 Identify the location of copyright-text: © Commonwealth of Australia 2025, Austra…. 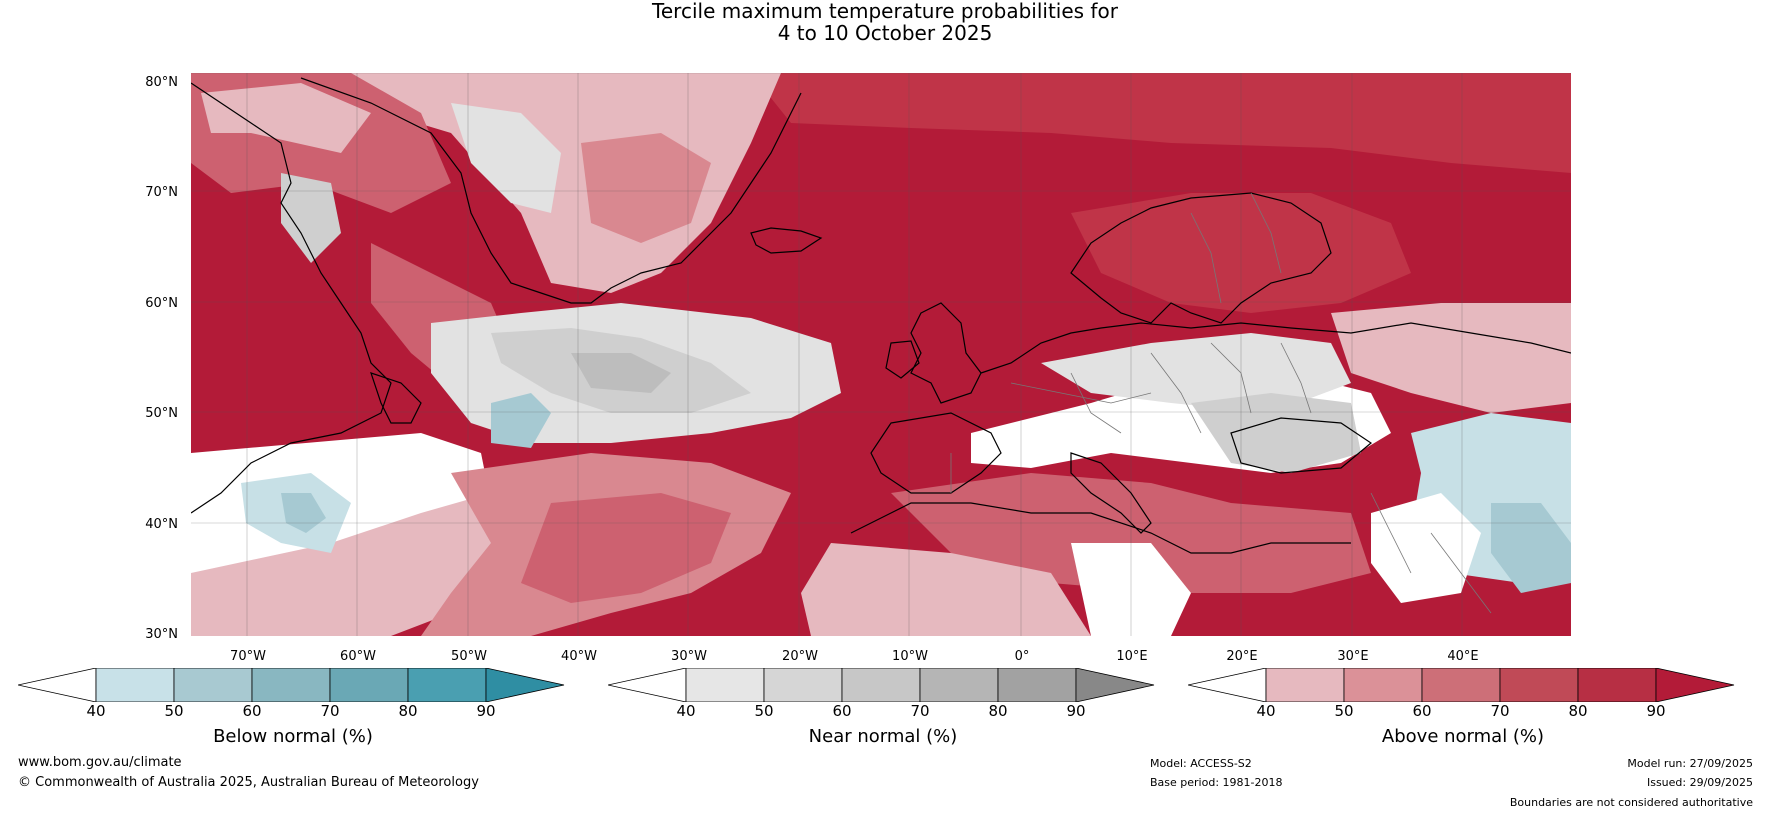
(248, 782).